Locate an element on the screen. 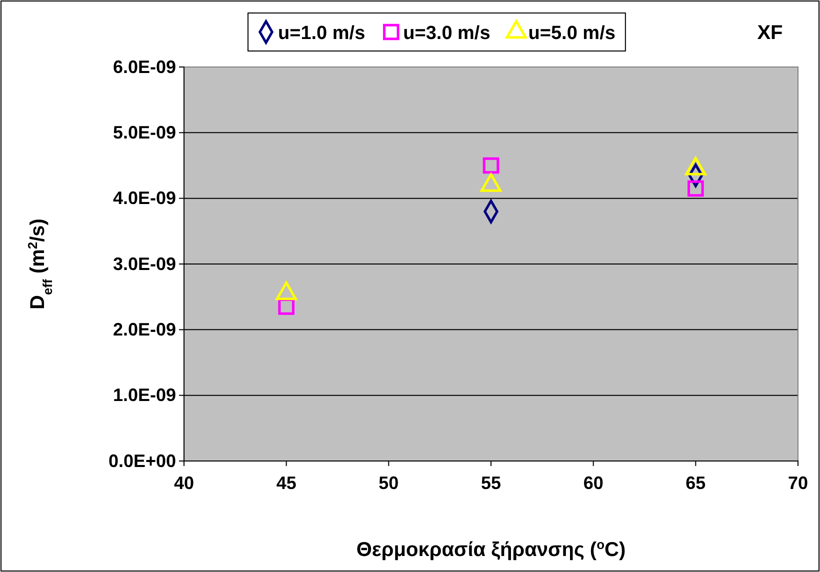 The height and width of the screenshot is (572, 820). x-tick-label: 50 is located at coordinates (388, 482).